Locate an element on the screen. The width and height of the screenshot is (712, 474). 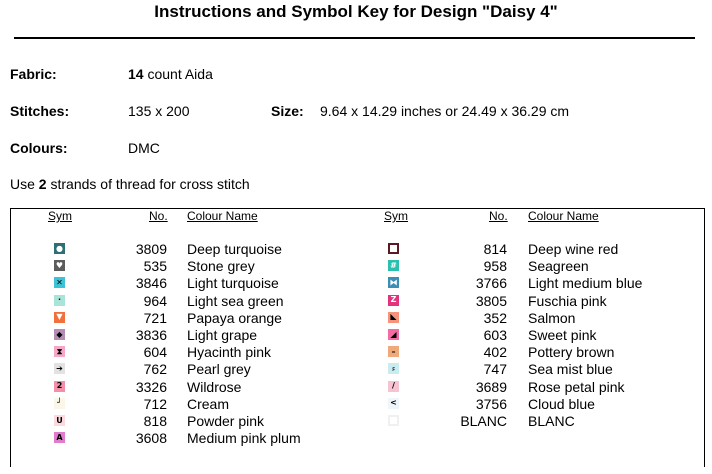
thread-row: ┘ 712 Cream is located at coordinates (356, 404).